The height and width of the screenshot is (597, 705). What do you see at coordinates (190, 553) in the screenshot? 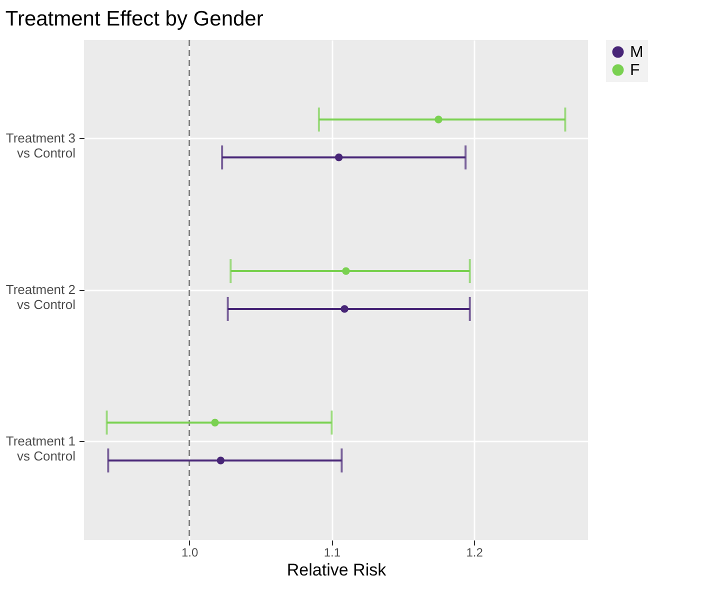
I see `x-tick-label: 1.0` at bounding box center [190, 553].